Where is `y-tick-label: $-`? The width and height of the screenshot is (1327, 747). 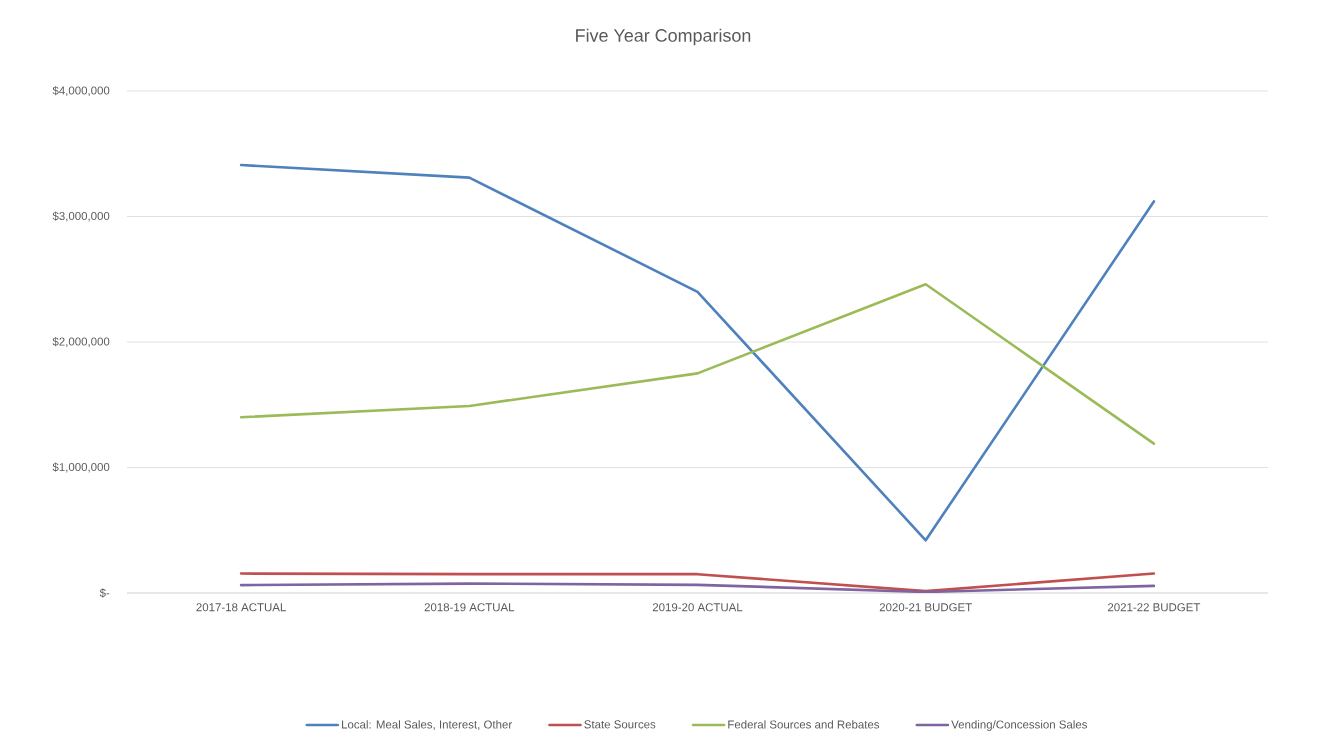
y-tick-label: $- is located at coordinates (104, 593).